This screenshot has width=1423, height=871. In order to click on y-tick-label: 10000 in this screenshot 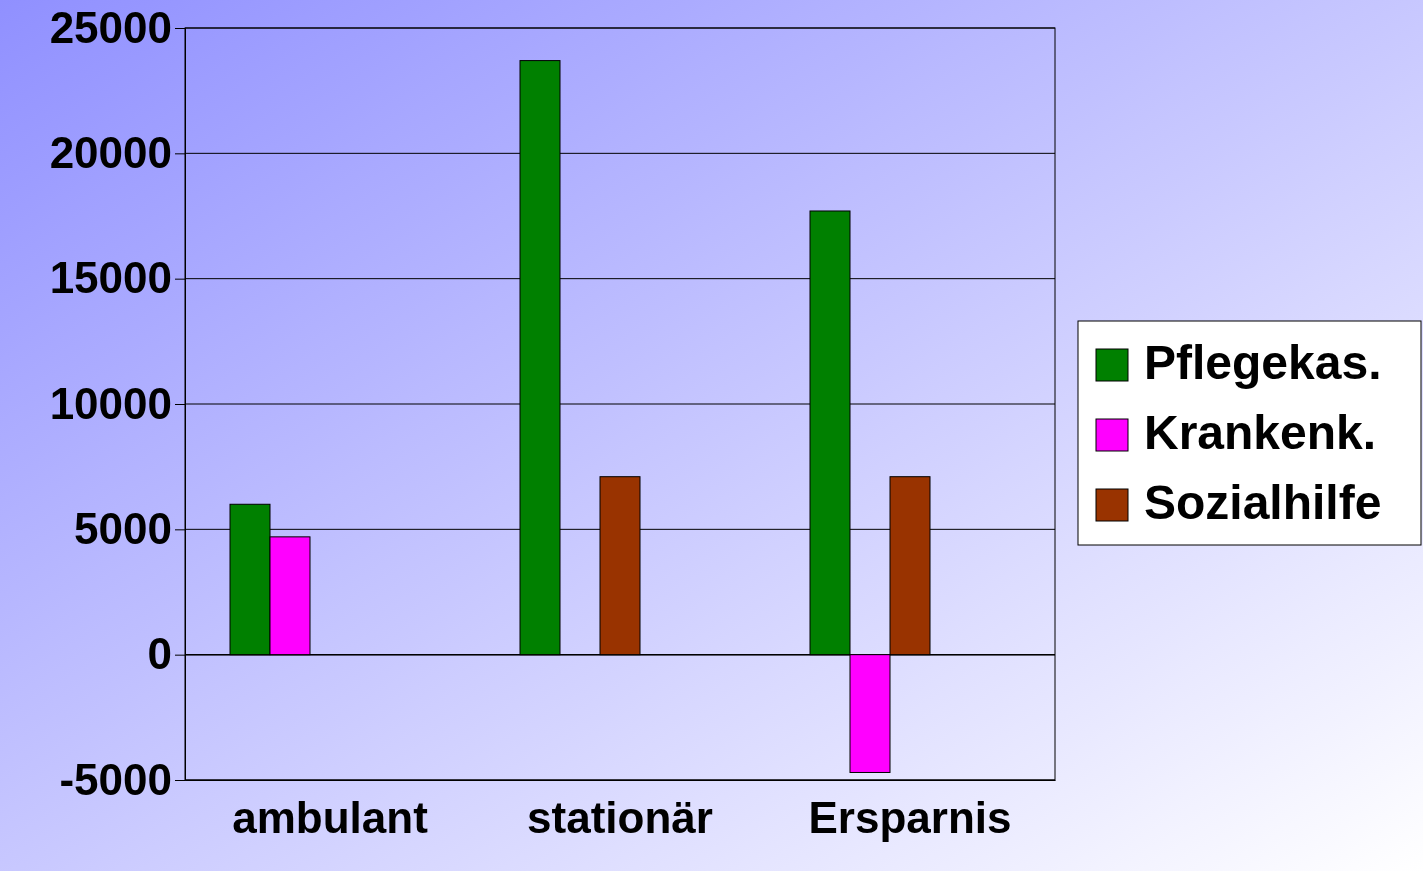, I will do `click(110, 403)`.